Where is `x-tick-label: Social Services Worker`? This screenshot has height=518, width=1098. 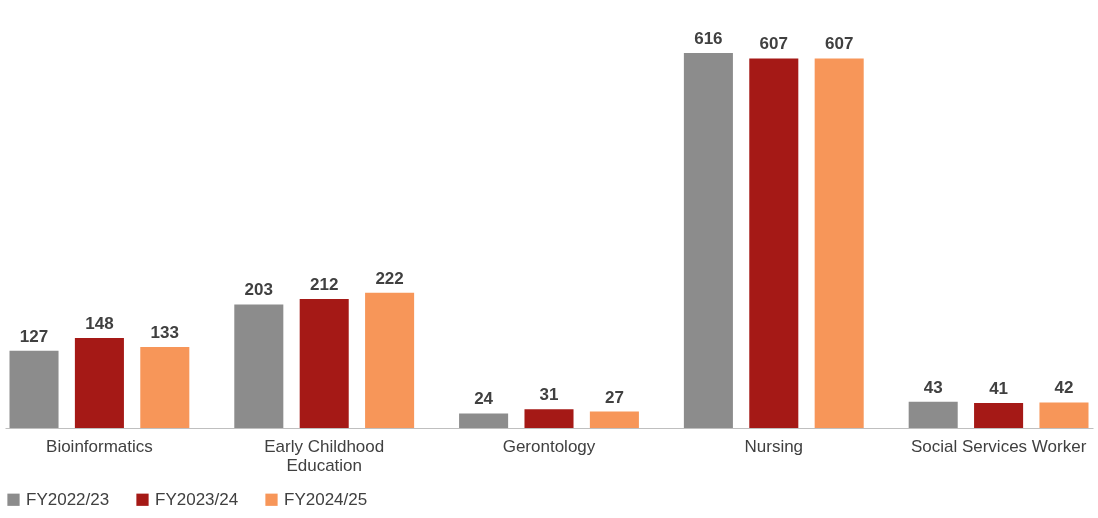
x-tick-label: Social Services Worker is located at coordinates (998, 446).